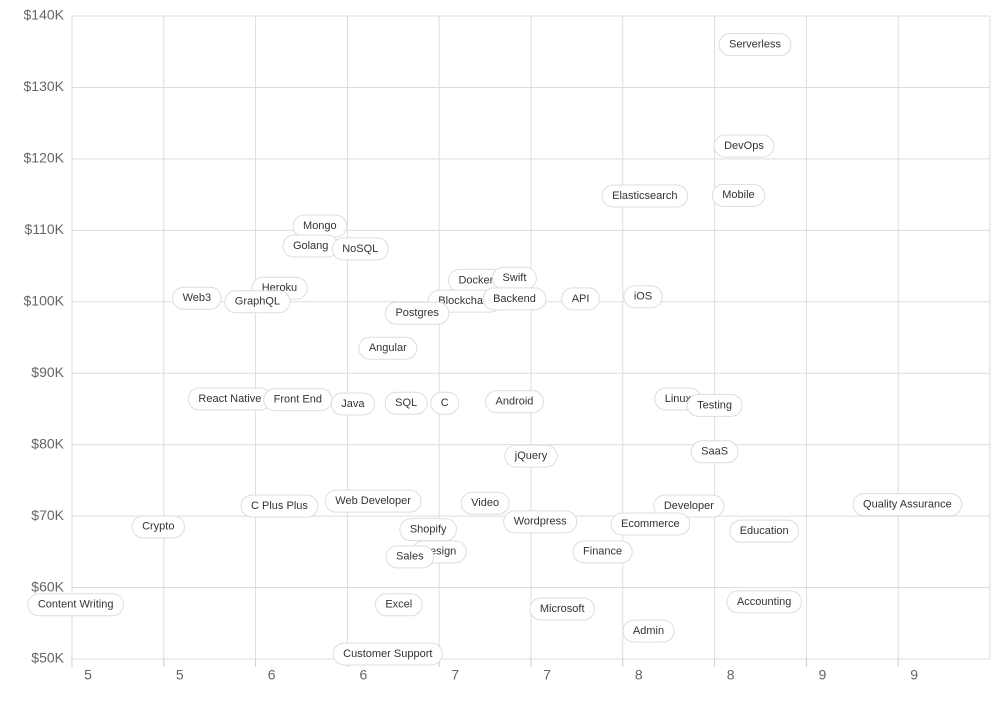 The image size is (1000, 706). What do you see at coordinates (158, 527) in the screenshot?
I see `point-label: Crypto` at bounding box center [158, 527].